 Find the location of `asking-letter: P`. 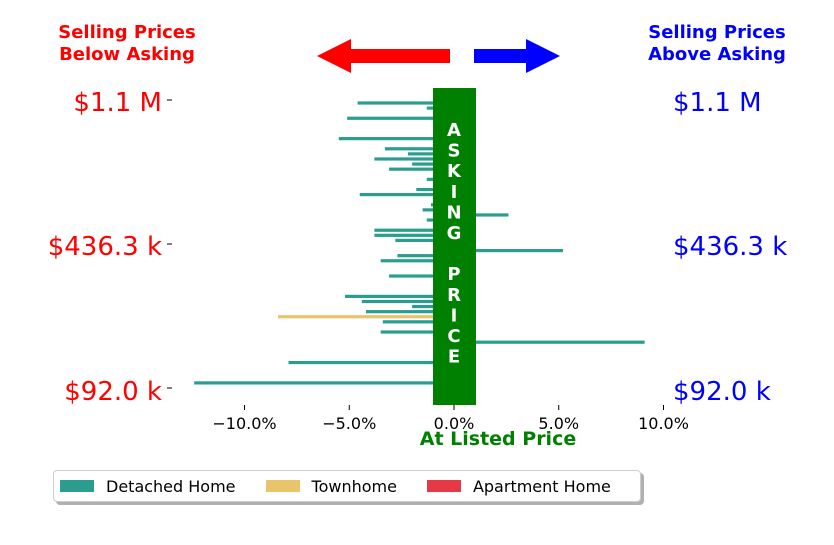

asking-letter: P is located at coordinates (453, 274).